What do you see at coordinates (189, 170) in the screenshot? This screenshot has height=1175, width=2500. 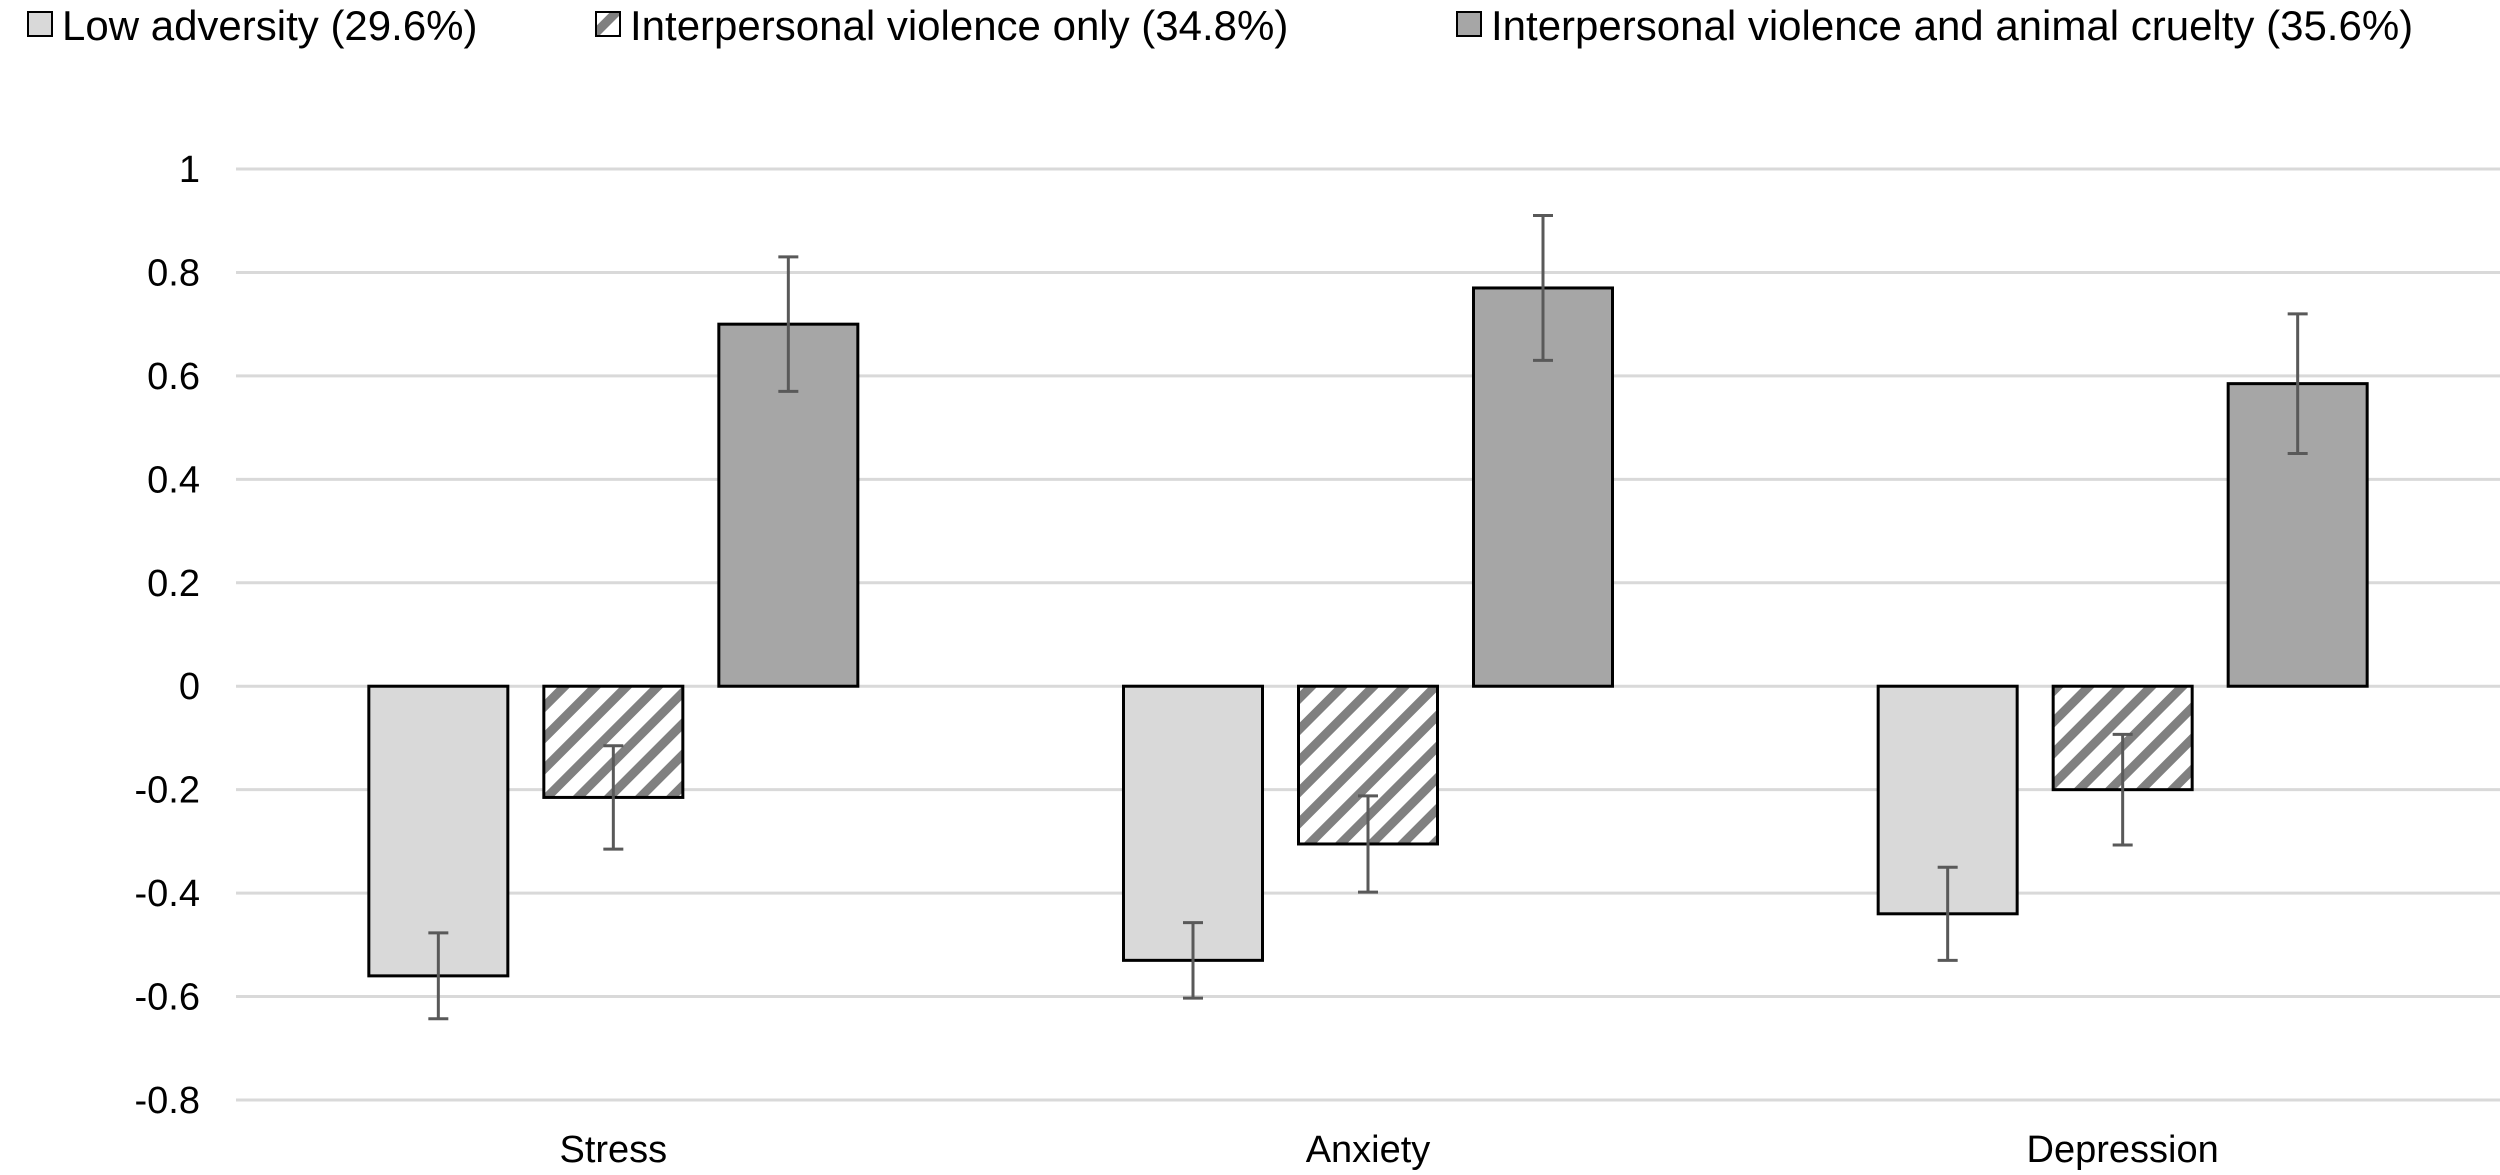 I see `y-tick-label: 1` at bounding box center [189, 170].